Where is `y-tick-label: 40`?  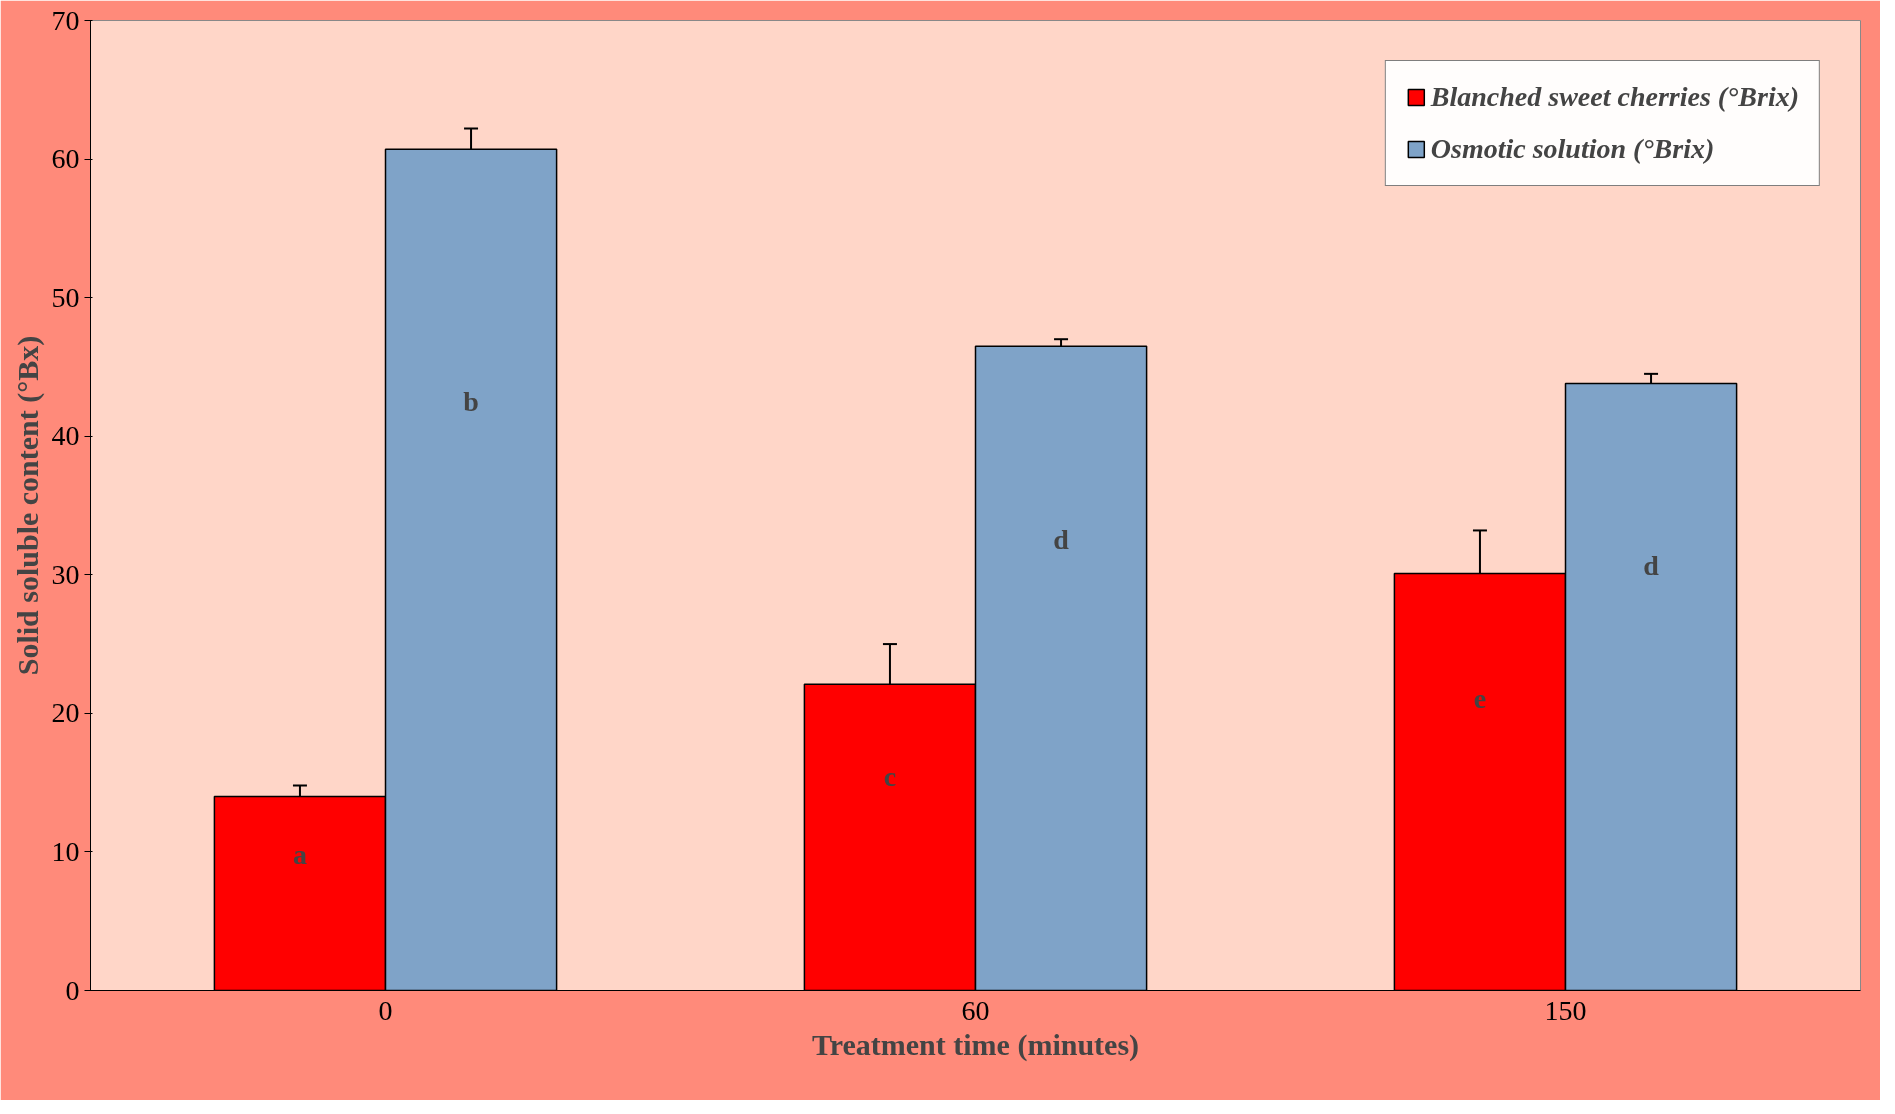
y-tick-label: 40 is located at coordinates (65, 436).